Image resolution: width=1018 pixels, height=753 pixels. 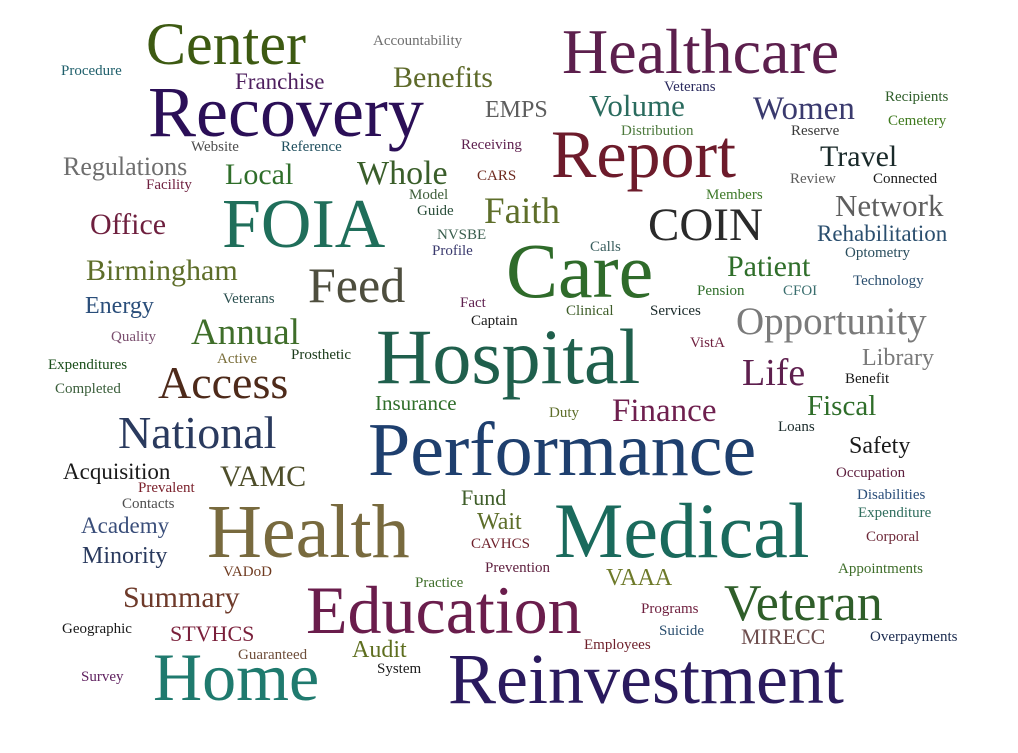 What do you see at coordinates (690, 87) in the screenshot?
I see `word-veterans: Veterans` at bounding box center [690, 87].